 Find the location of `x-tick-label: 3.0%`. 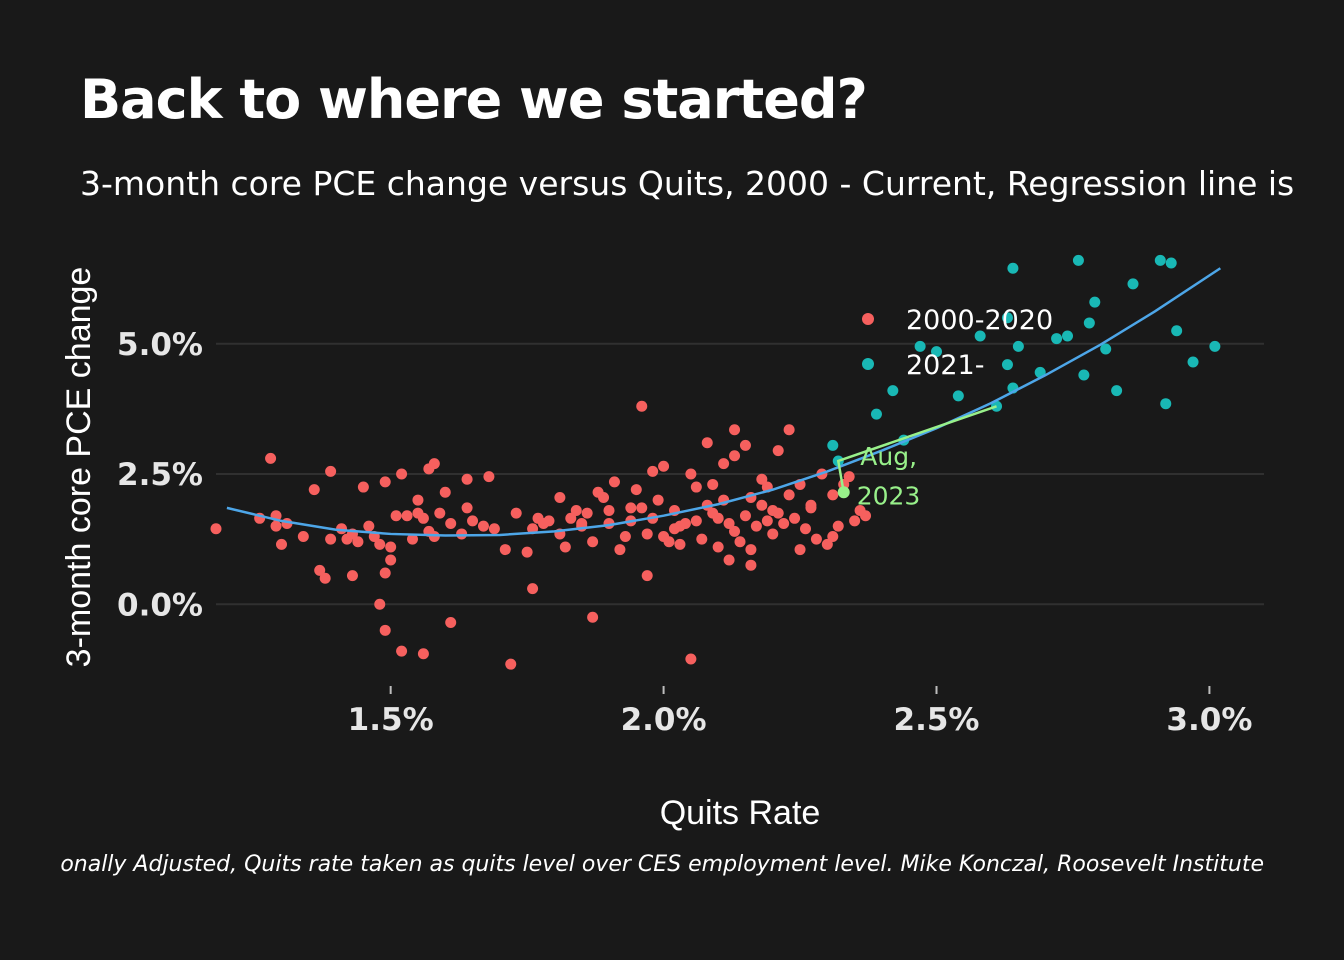

x-tick-label: 3.0% is located at coordinates (1209, 720).